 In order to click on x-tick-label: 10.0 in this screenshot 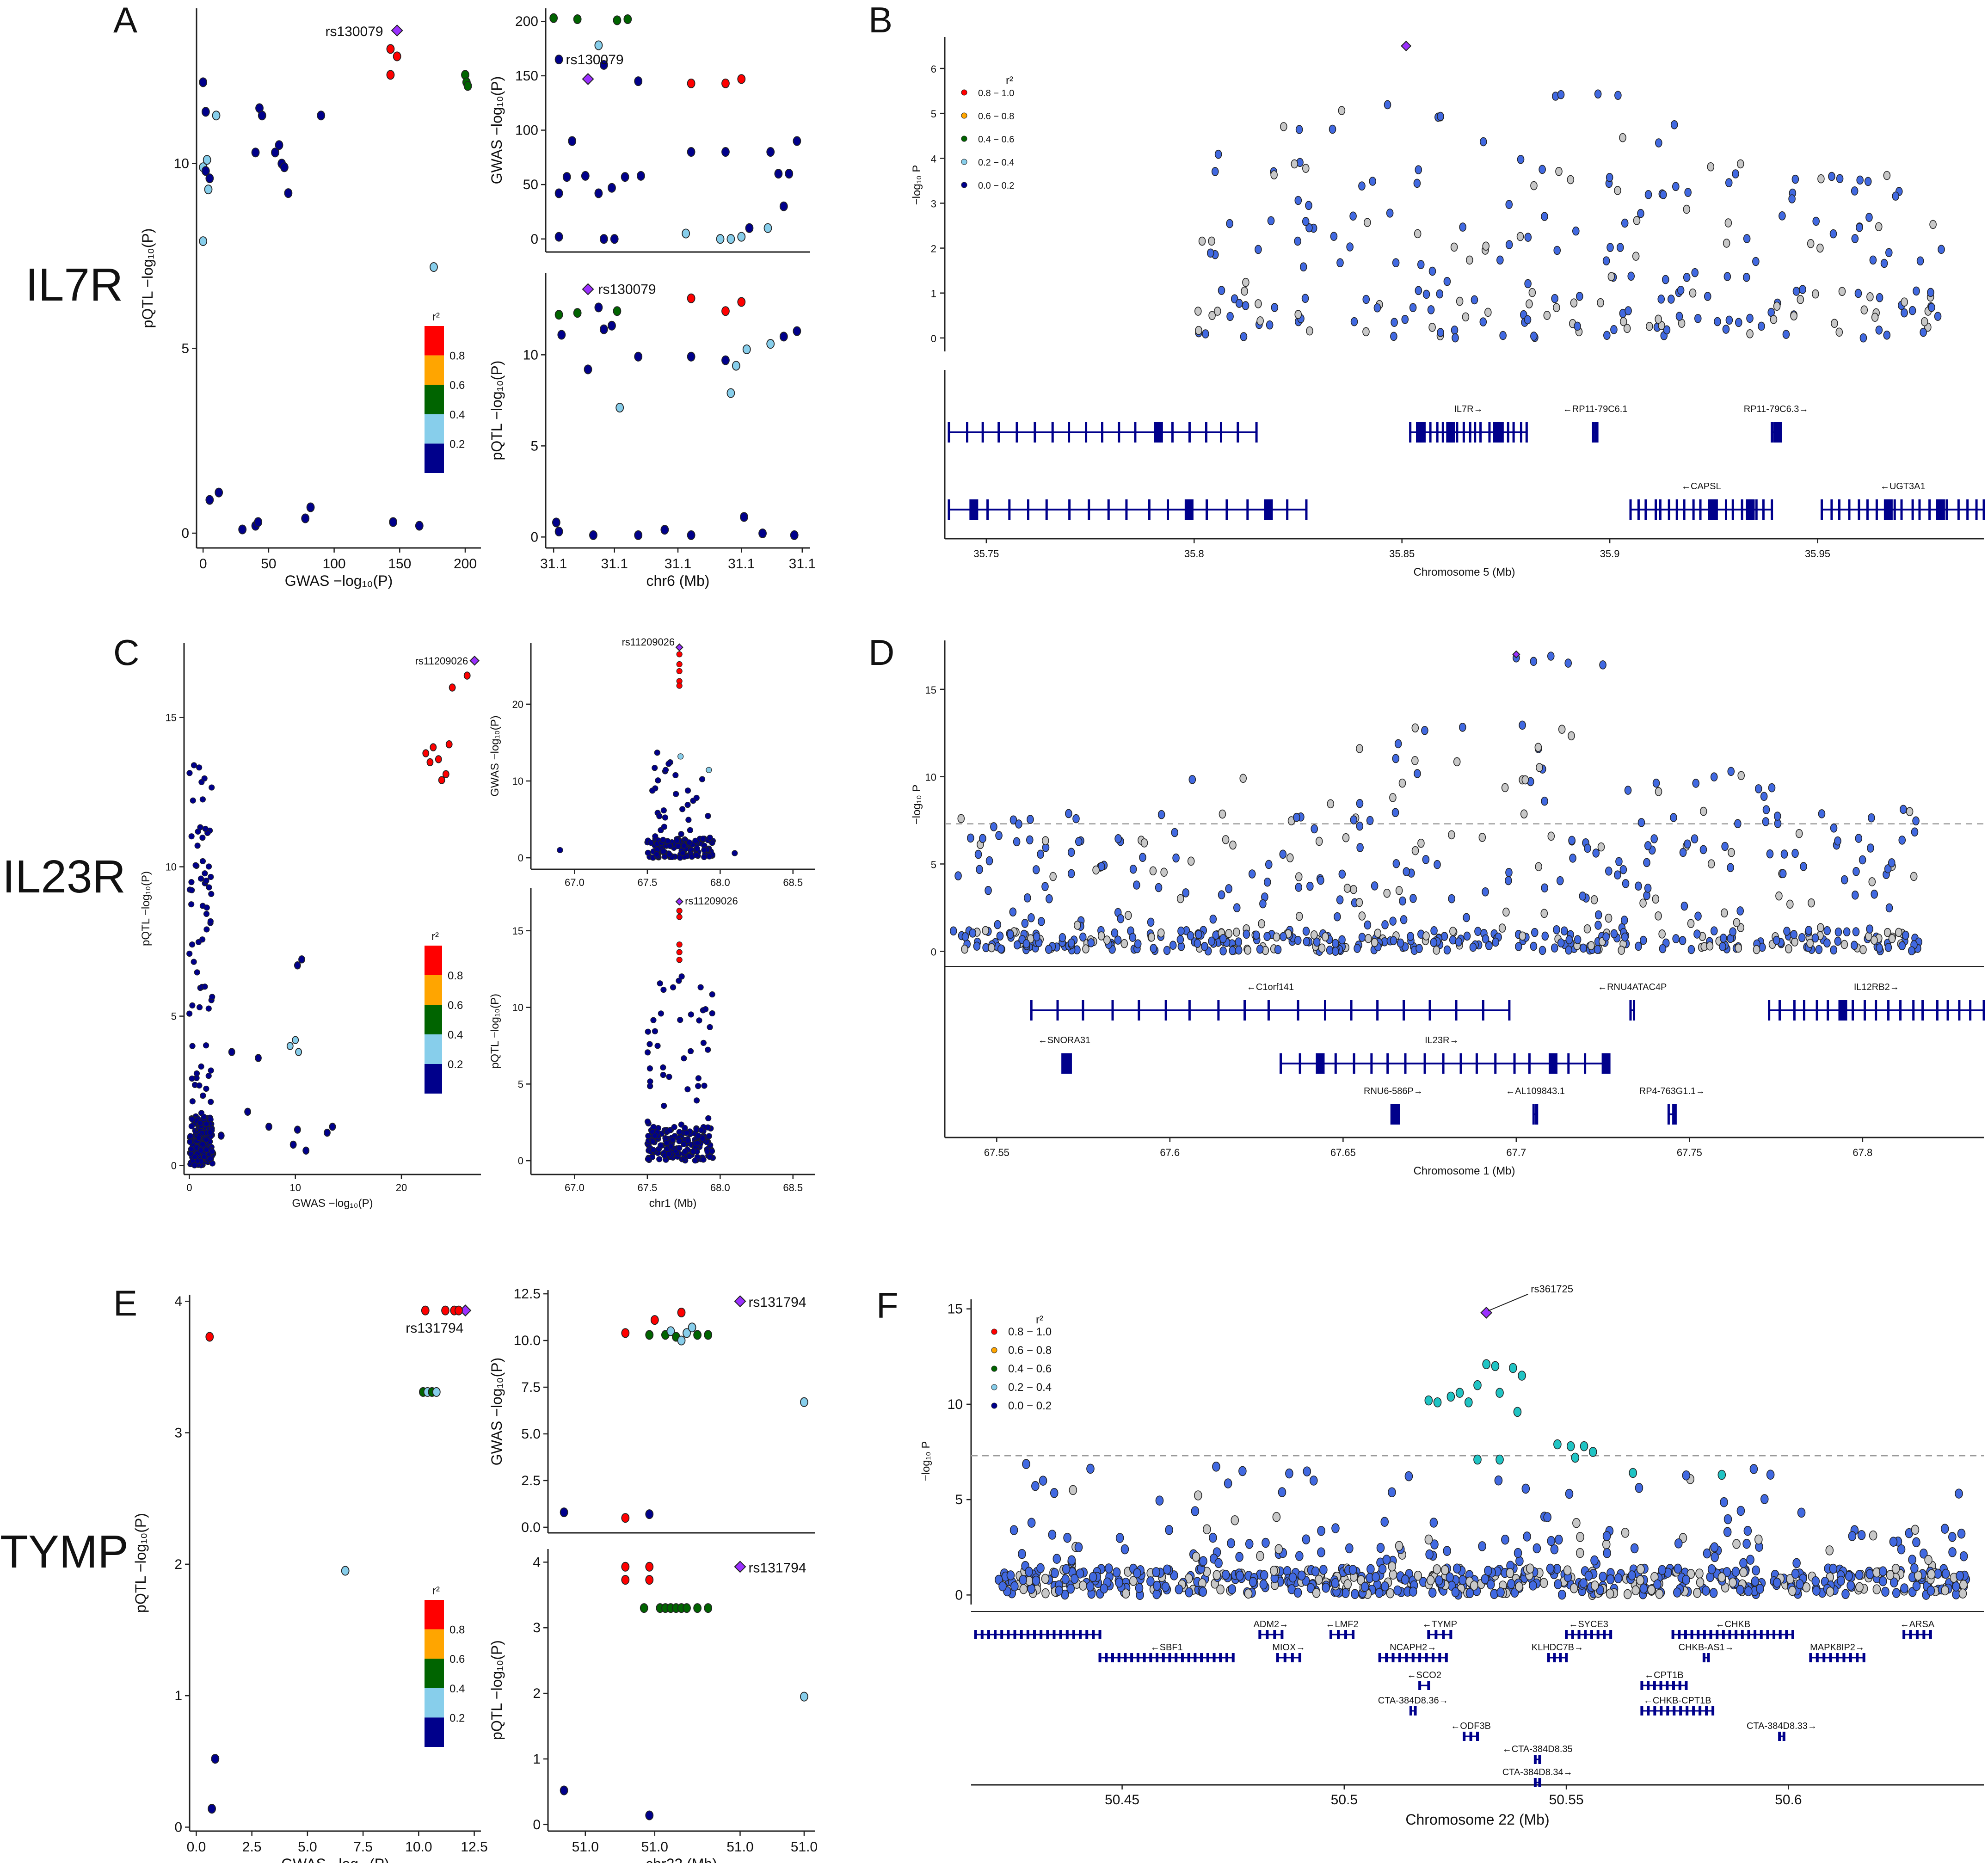, I will do `click(418, 1847)`.